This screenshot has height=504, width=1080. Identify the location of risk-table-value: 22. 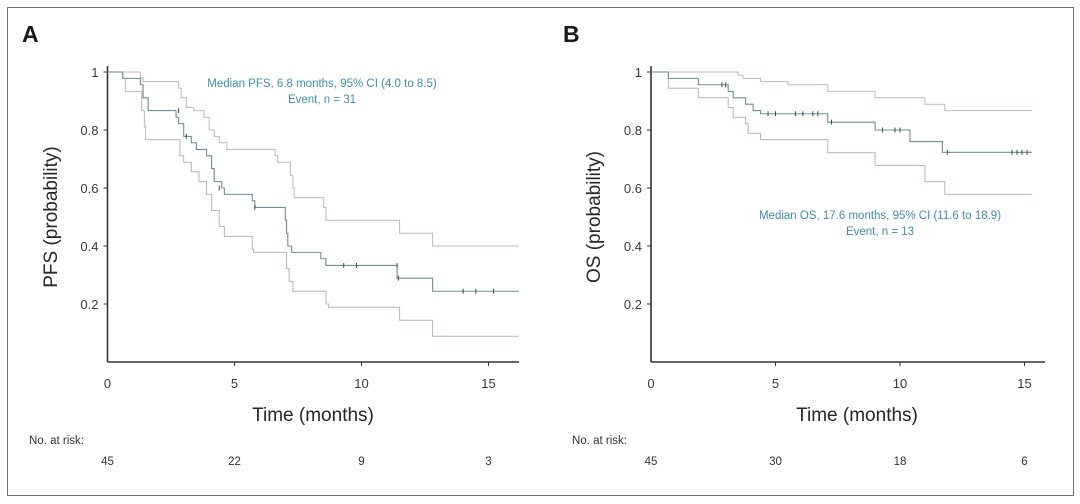
(234, 462).